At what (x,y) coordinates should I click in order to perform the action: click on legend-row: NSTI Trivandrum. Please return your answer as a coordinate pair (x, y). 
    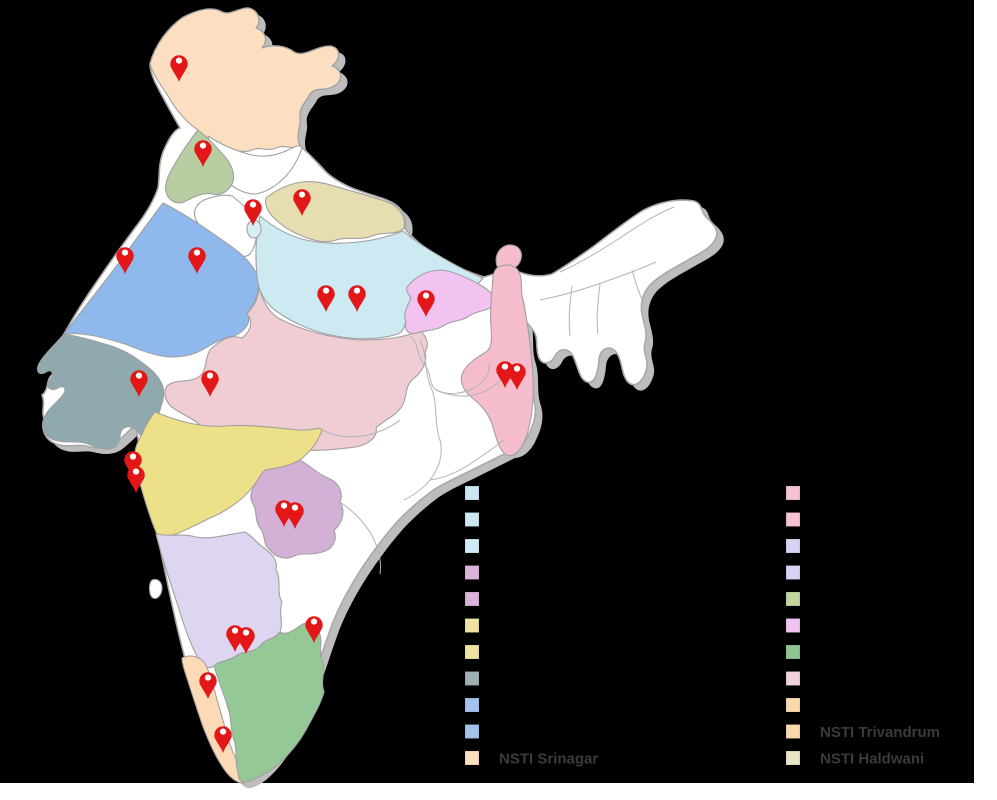
    Looking at the image, I should click on (862, 732).